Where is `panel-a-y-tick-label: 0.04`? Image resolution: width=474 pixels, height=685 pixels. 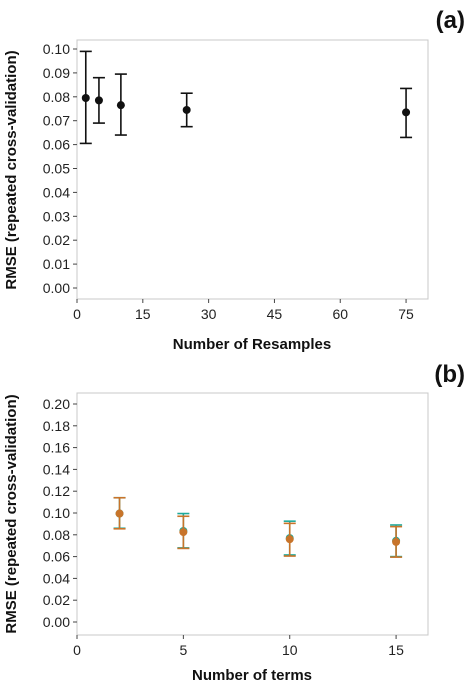
panel-a-y-tick-label: 0.04 is located at coordinates (56, 192).